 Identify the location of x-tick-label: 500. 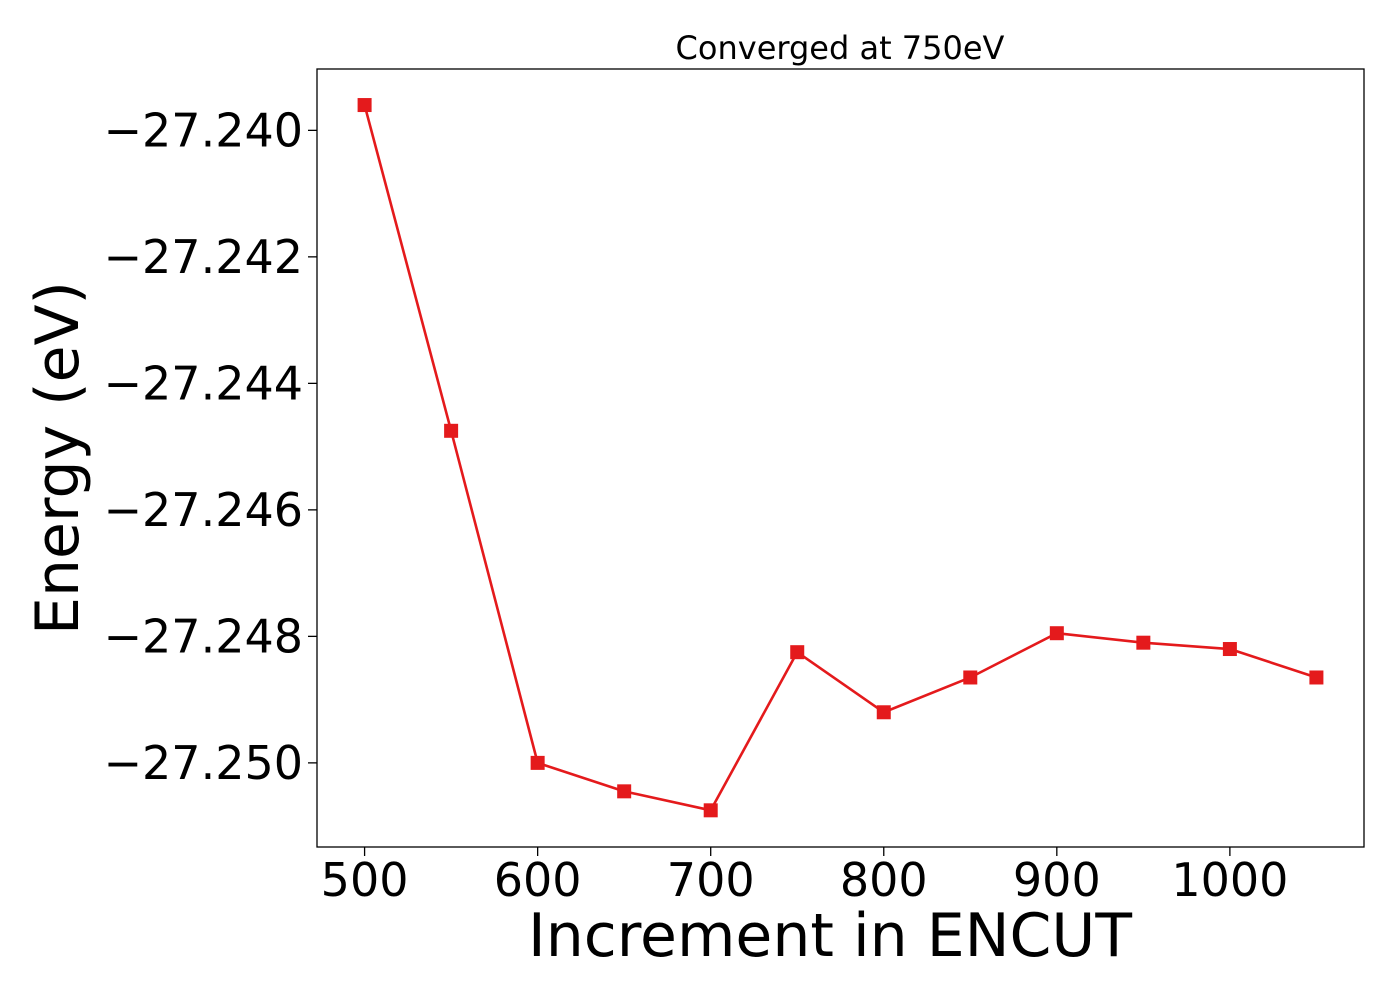
(365, 880).